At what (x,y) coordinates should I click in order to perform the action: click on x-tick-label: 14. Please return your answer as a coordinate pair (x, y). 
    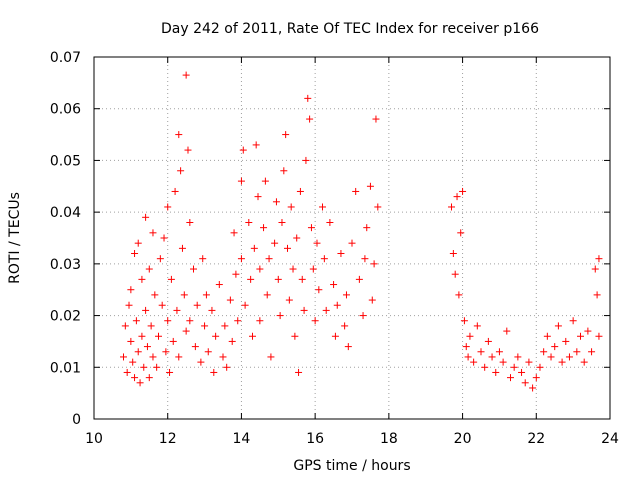
    Looking at the image, I should click on (242, 439).